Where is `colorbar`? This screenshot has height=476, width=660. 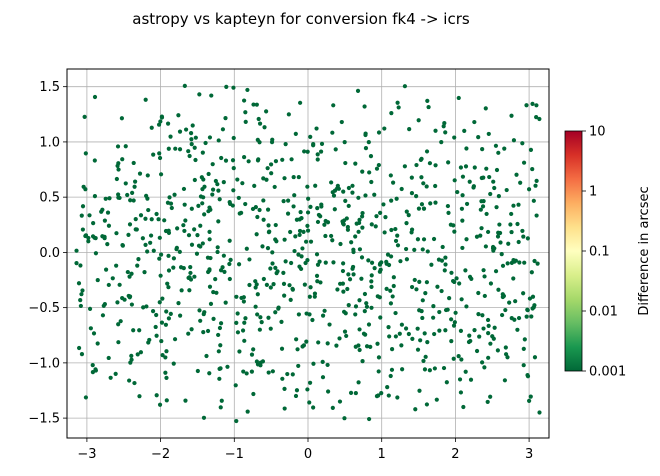
colorbar is located at coordinates (573, 251).